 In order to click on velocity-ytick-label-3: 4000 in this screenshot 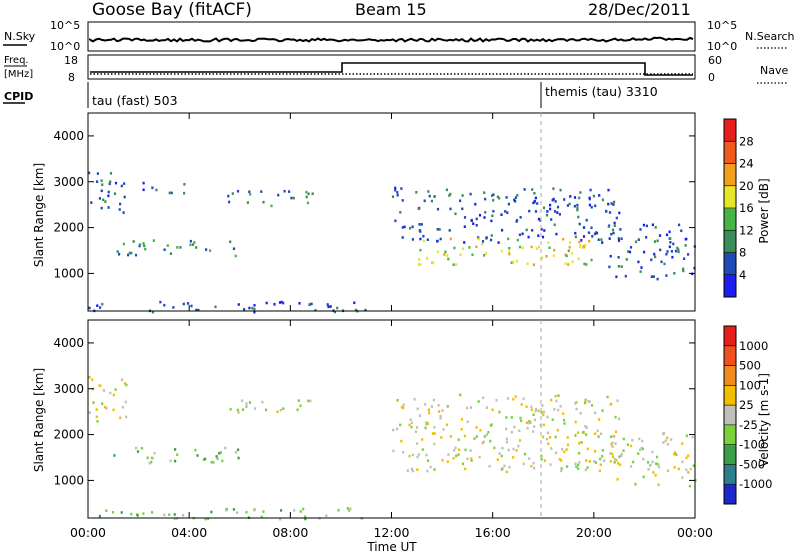, I will do `click(68, 343)`.